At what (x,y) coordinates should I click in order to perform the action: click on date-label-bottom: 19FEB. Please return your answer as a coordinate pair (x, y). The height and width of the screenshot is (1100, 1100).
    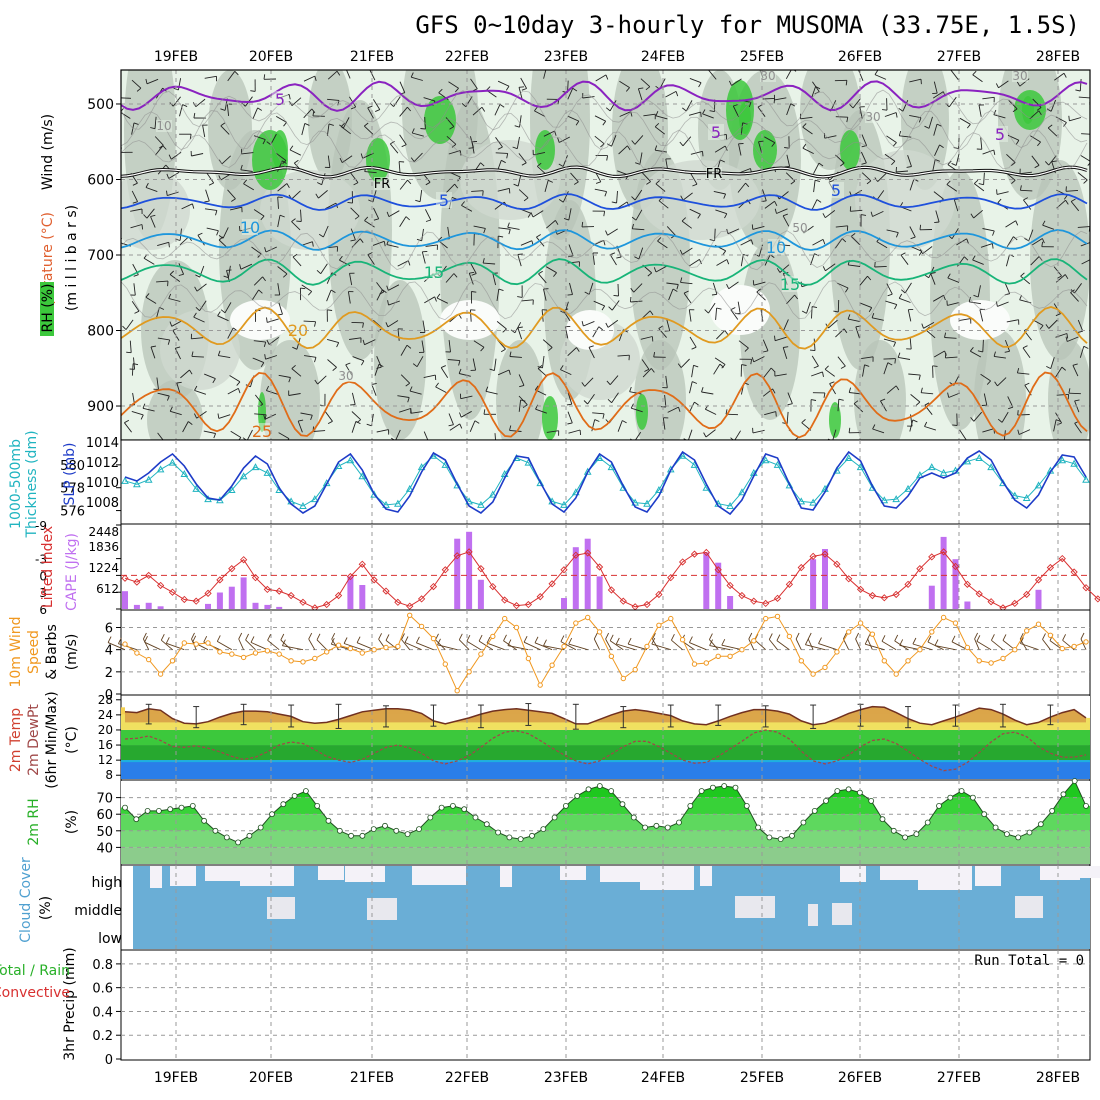
    Looking at the image, I should click on (176, 1078).